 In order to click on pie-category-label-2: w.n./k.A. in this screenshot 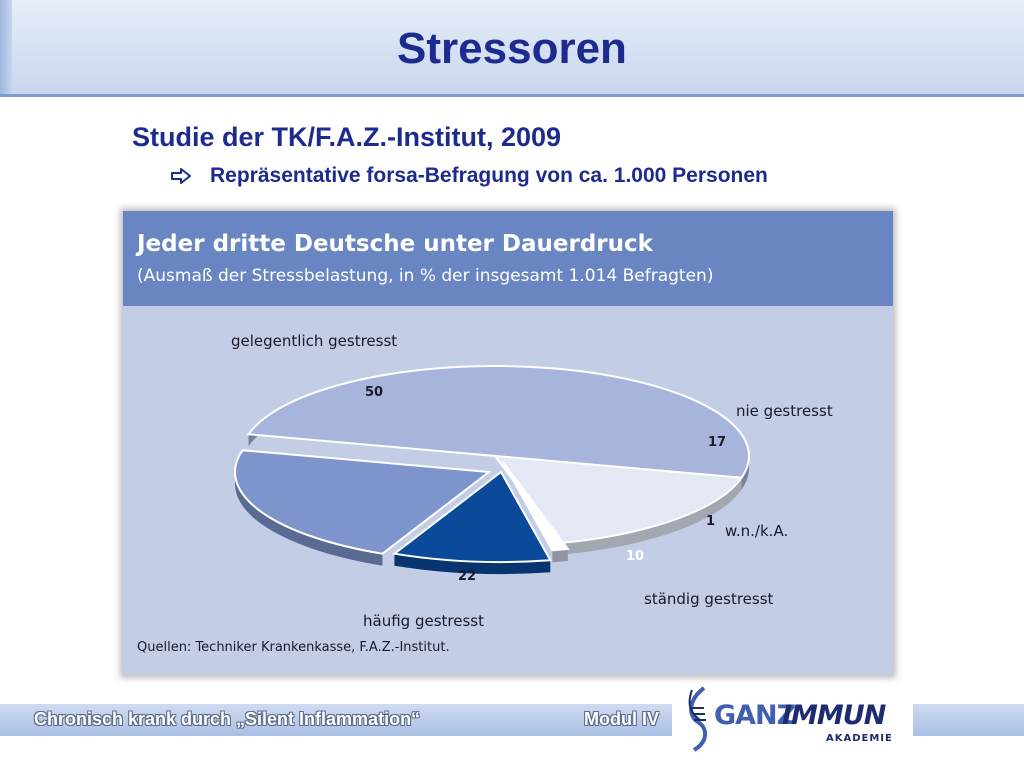, I will do `click(756, 531)`.